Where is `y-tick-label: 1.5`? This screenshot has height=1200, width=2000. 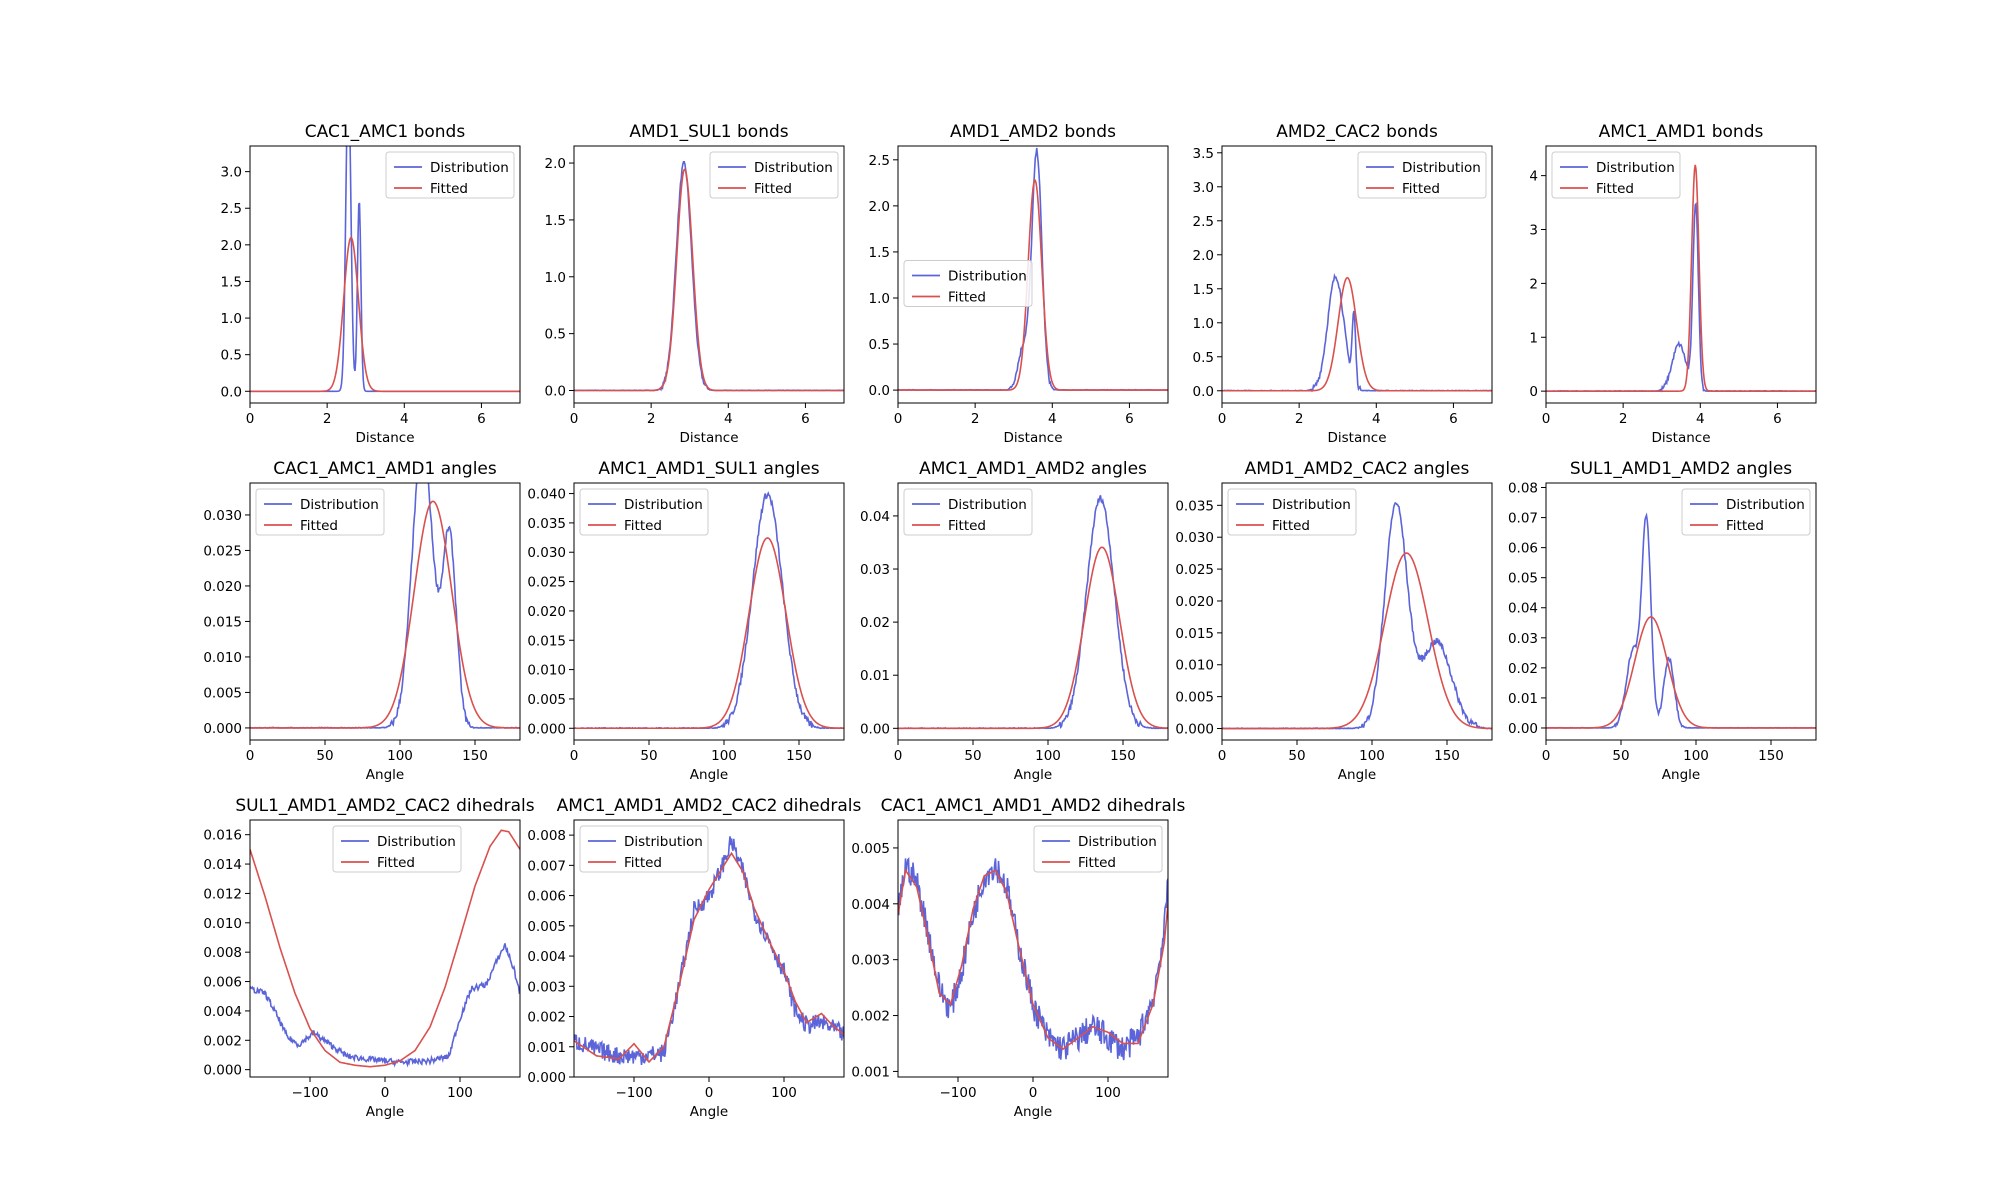
y-tick-label: 1.5 is located at coordinates (879, 253).